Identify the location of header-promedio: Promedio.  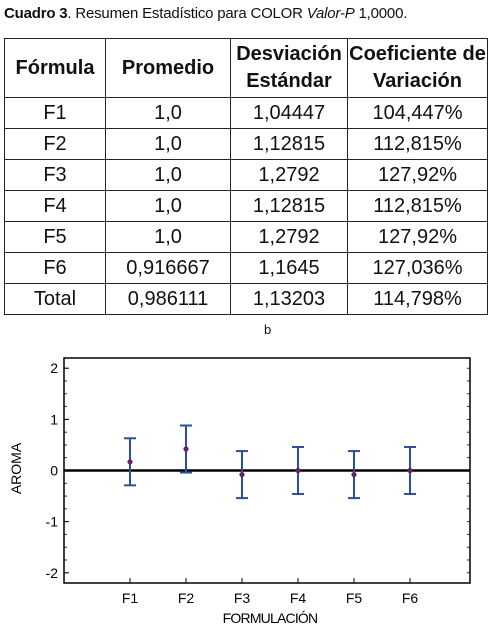
(168, 68).